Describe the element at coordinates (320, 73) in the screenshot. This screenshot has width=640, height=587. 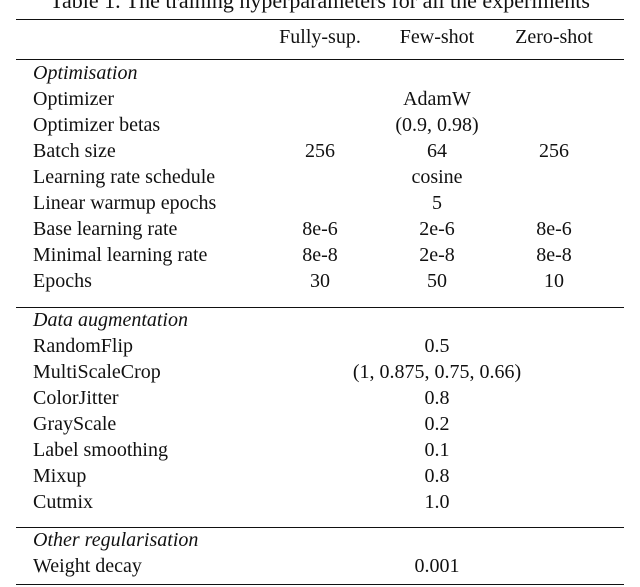
I see `section-header-row: Optimisation` at that location.